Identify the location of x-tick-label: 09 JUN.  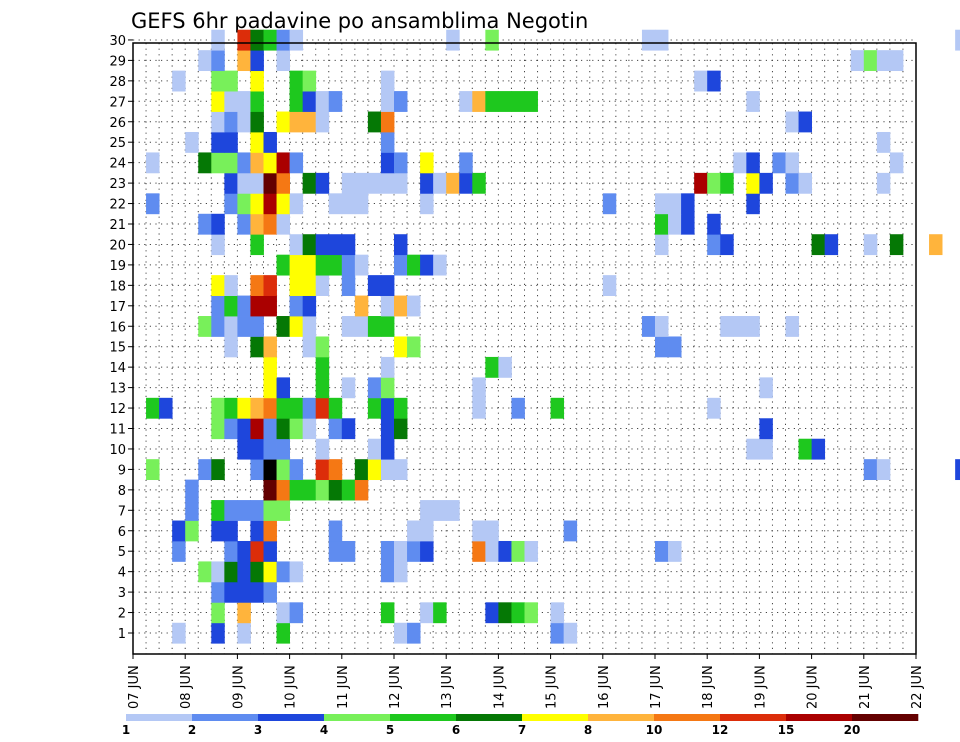
(238, 687).